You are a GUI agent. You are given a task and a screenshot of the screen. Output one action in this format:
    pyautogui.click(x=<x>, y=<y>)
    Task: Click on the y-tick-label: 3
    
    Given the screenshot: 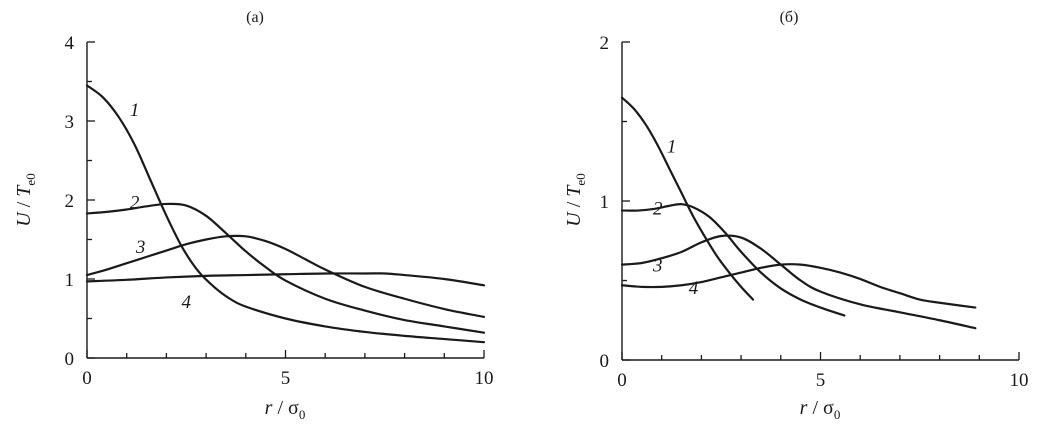 What is the action you would take?
    pyautogui.click(x=70, y=122)
    